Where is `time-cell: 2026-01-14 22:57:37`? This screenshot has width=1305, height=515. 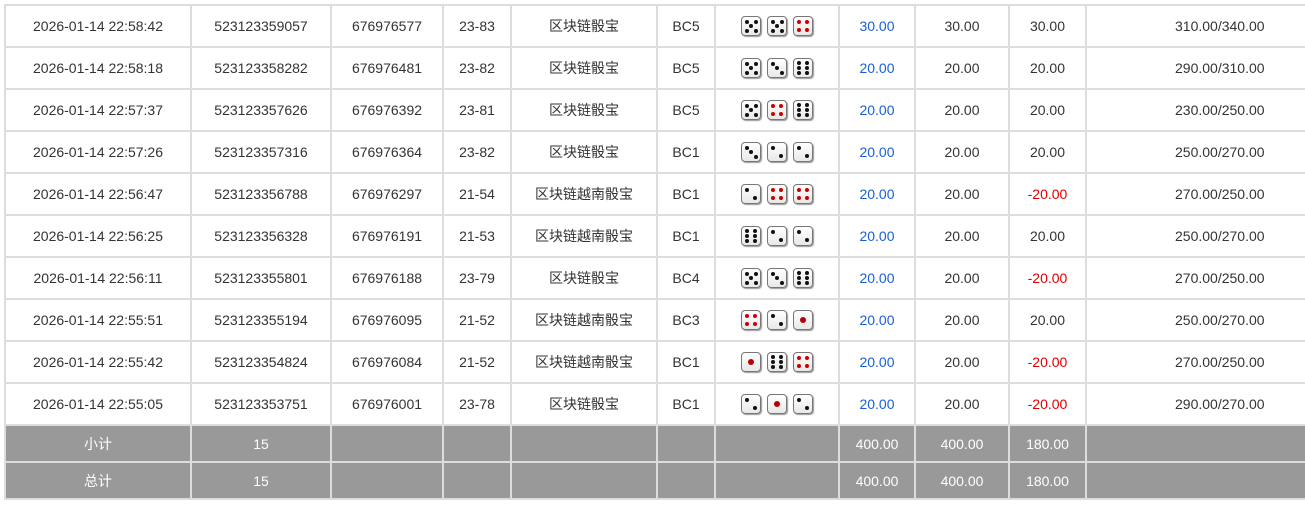 time-cell: 2026-01-14 22:57:37 is located at coordinates (98, 110).